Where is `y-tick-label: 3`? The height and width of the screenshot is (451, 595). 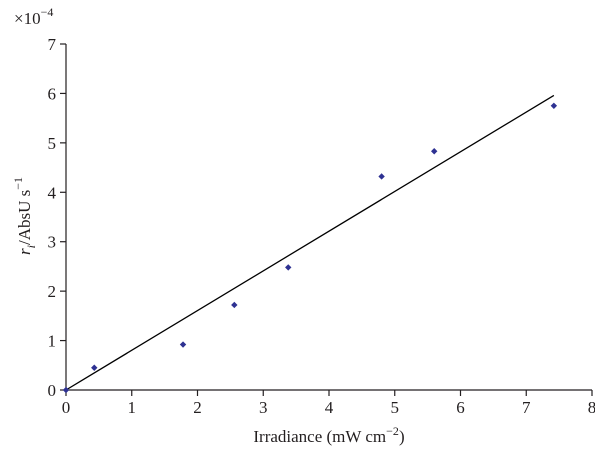 y-tick-label: 3 is located at coordinates (52, 242).